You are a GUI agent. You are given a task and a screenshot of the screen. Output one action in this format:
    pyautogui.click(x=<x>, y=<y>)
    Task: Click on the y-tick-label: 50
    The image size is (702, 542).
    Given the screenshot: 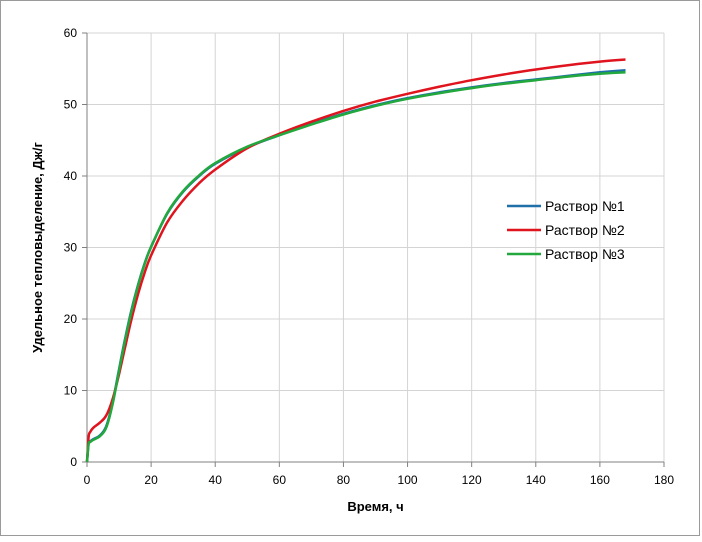 What is the action you would take?
    pyautogui.click(x=71, y=105)
    